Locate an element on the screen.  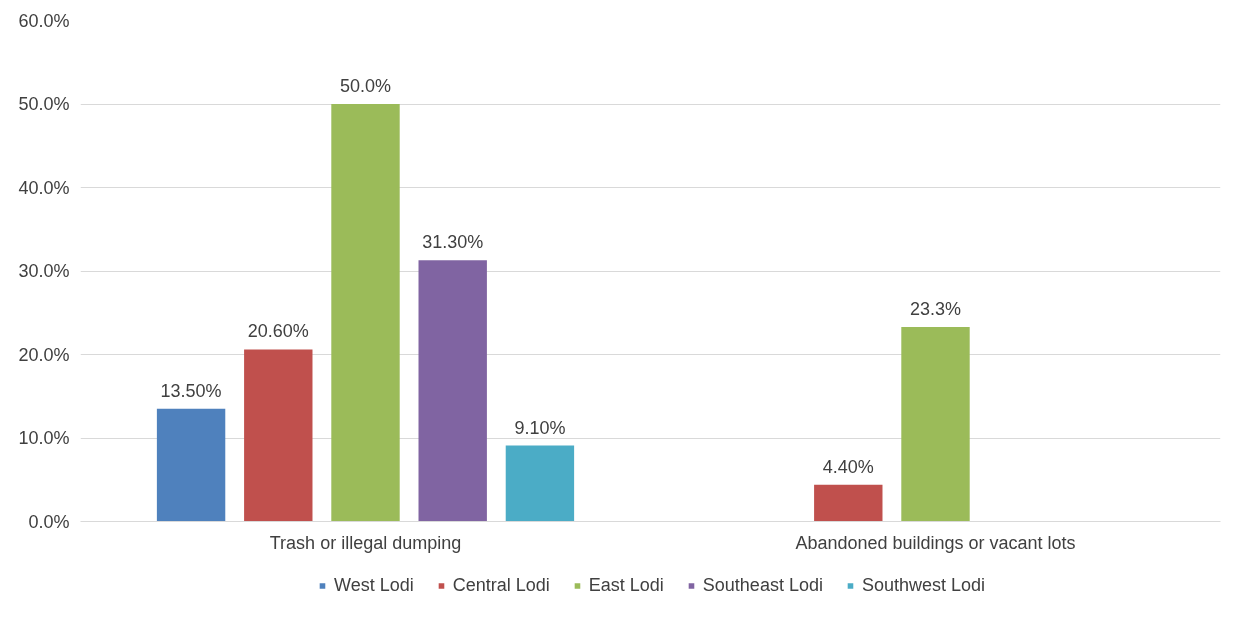
y-tick-label: 30.0% is located at coordinates (44, 271).